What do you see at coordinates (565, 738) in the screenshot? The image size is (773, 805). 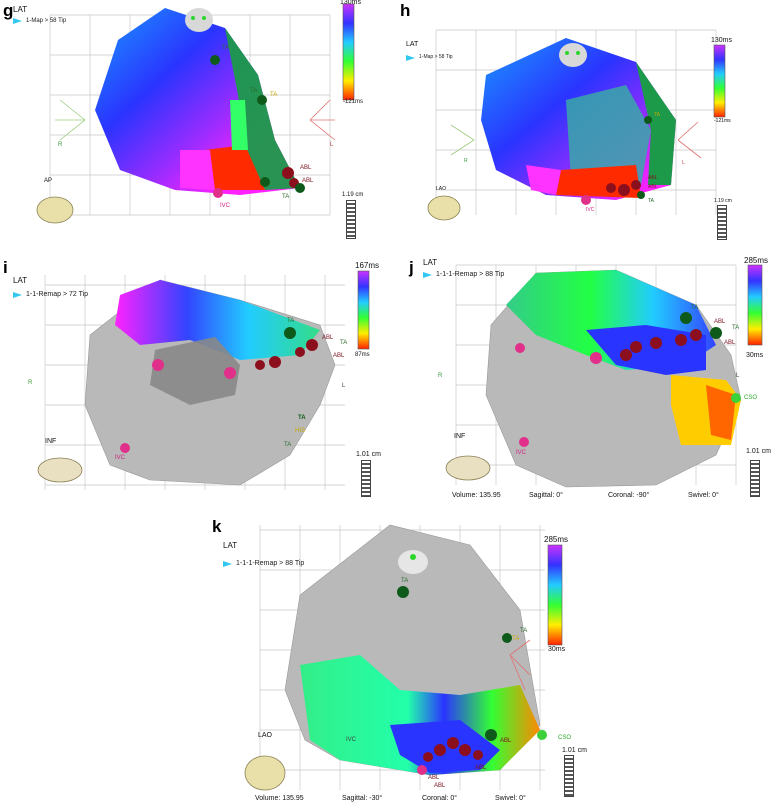 I see `panel-k-label-cso: CSO` at bounding box center [565, 738].